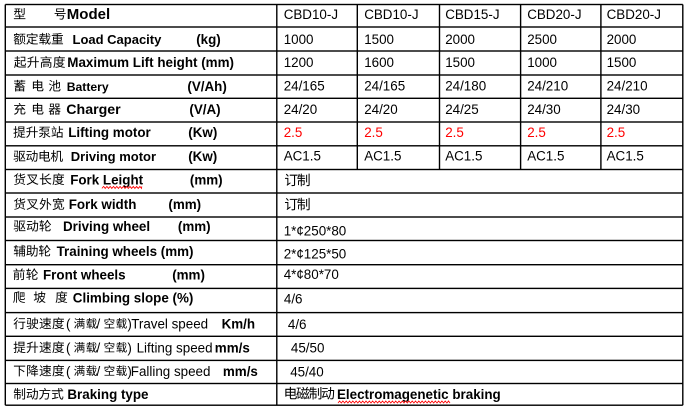 The image size is (688, 416). I want to click on svg-text: Driving motor, so click(113, 156).